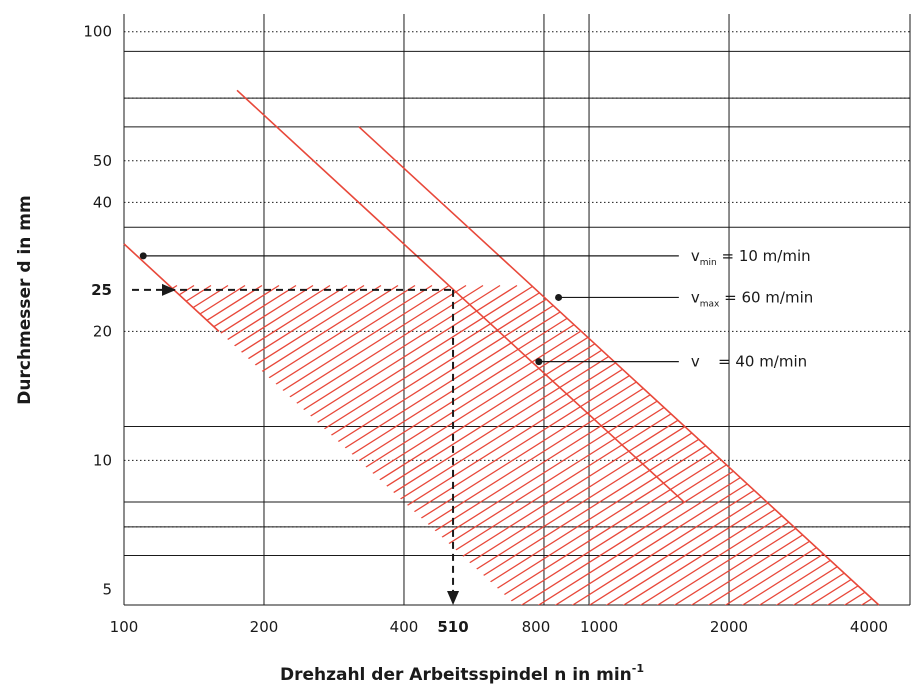 This screenshot has width=922, height=697. I want to click on example-arrow-right, so click(169, 289).